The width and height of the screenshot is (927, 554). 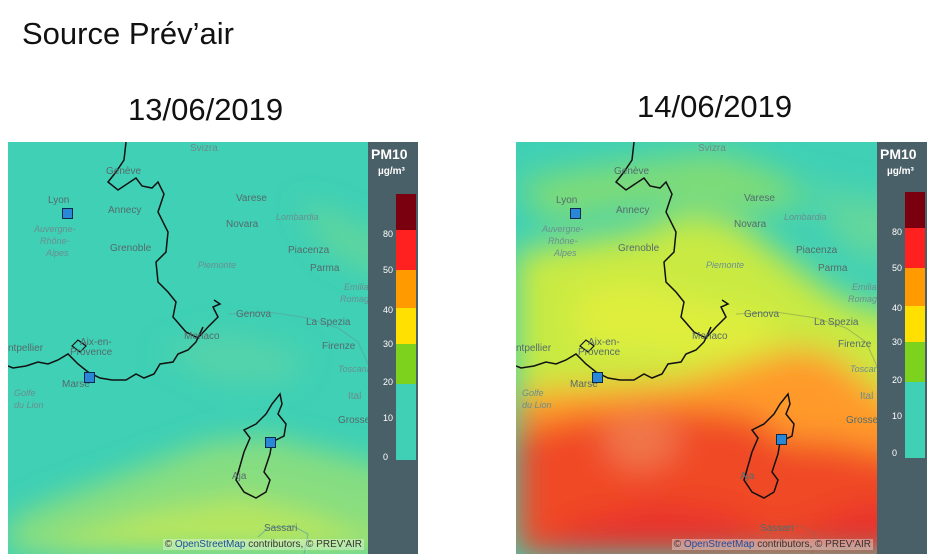 What do you see at coordinates (902, 348) in the screenshot?
I see `legend-right: PM10 µg/m³ 80 50 40 30 20 10 0` at bounding box center [902, 348].